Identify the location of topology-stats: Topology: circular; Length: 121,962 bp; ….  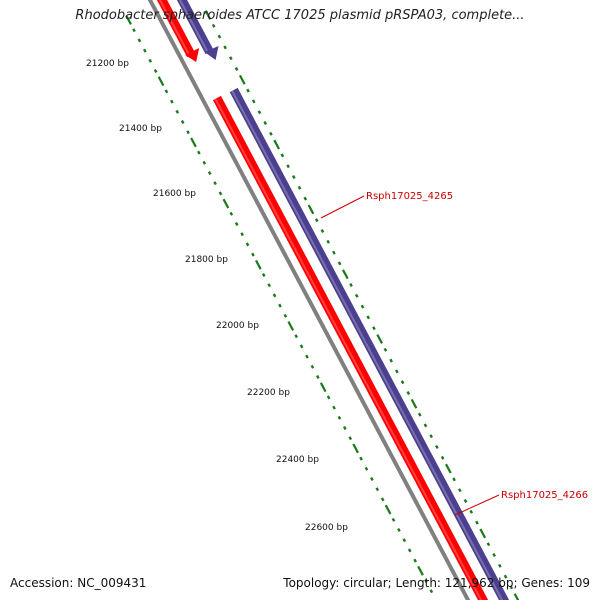
(436, 583).